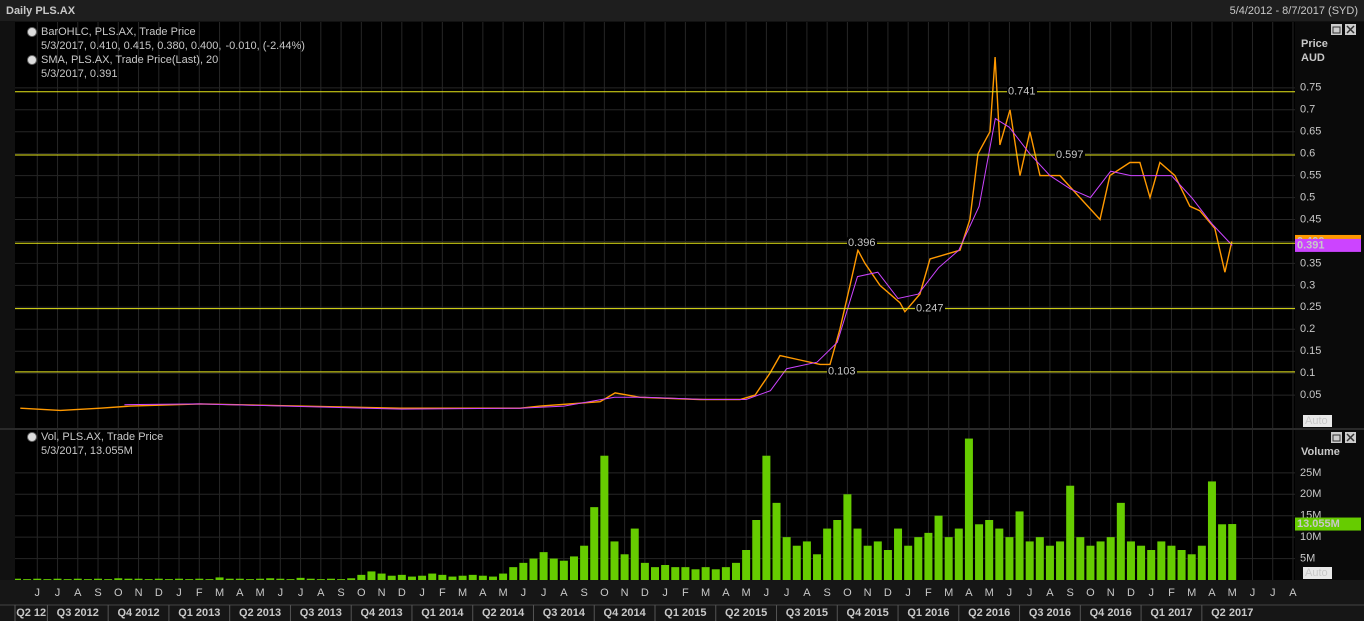 This screenshot has width=1364, height=621. I want to click on legend-change: -0.010, (-2.44%), so click(264, 46).